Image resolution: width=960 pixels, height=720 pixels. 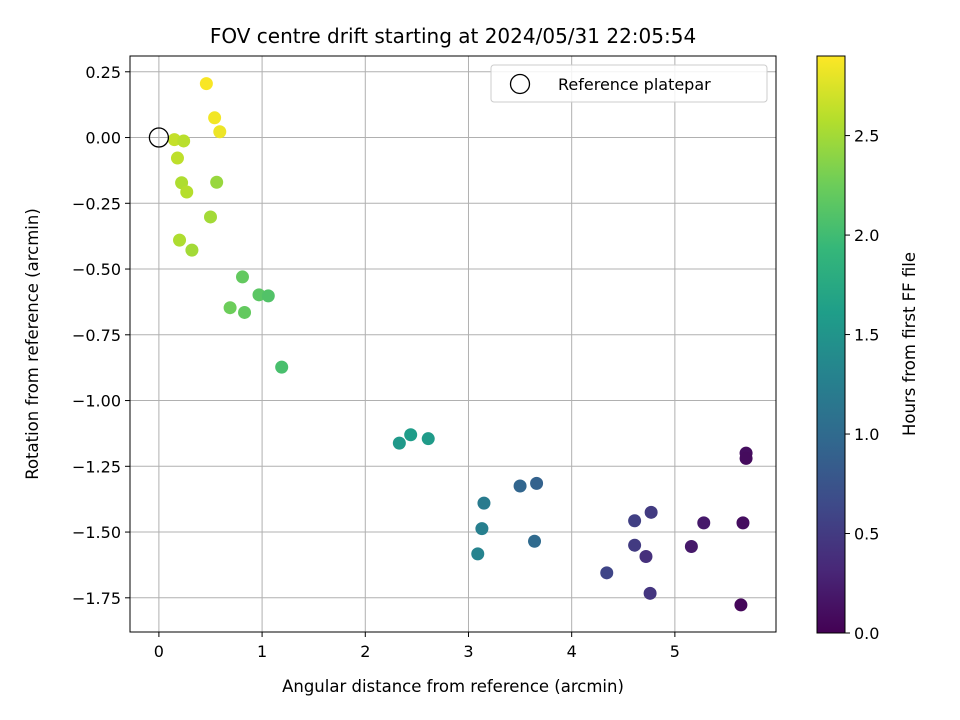 I want to click on x-tick-label: 0, so click(x=159, y=651).